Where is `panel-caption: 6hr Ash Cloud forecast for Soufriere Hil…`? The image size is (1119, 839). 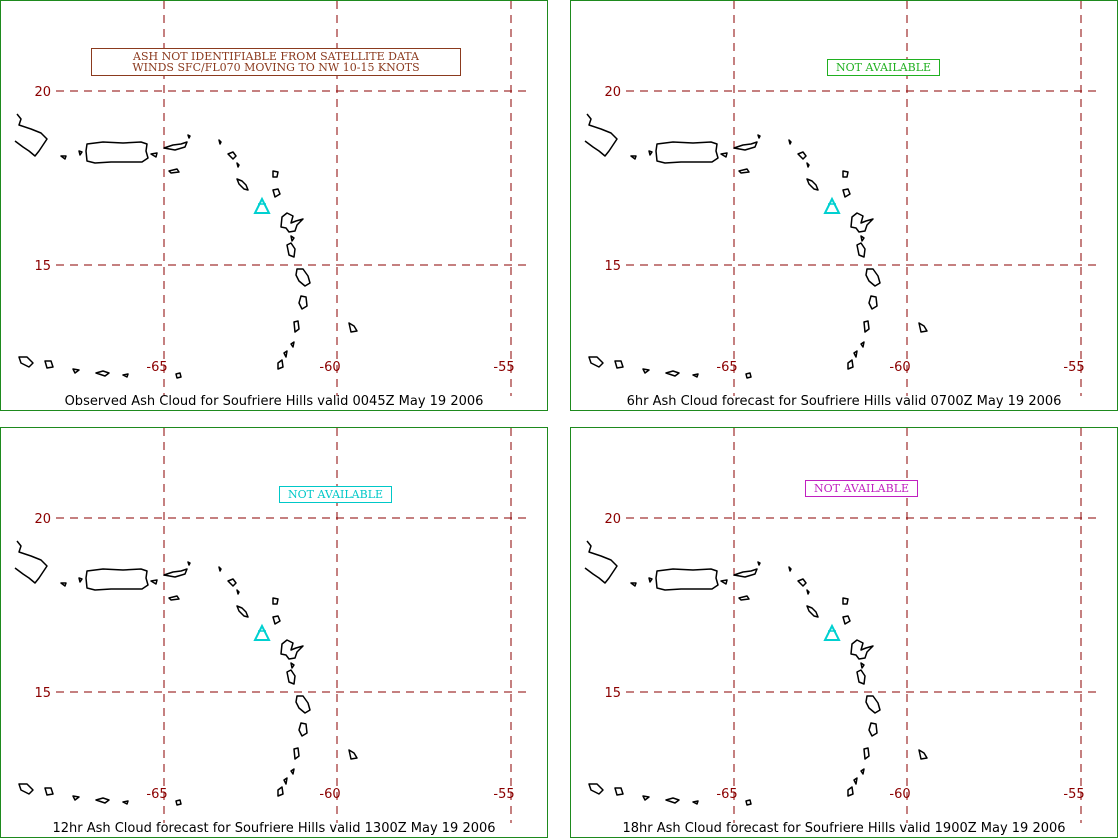 panel-caption: 6hr Ash Cloud forecast for Soufriere Hil… is located at coordinates (844, 401).